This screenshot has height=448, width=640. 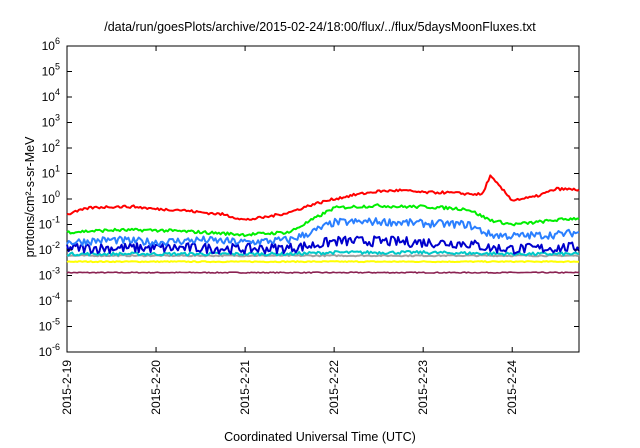 I want to click on x-axis-label: Coordinated Universal Time (UTC), so click(x=320, y=437).